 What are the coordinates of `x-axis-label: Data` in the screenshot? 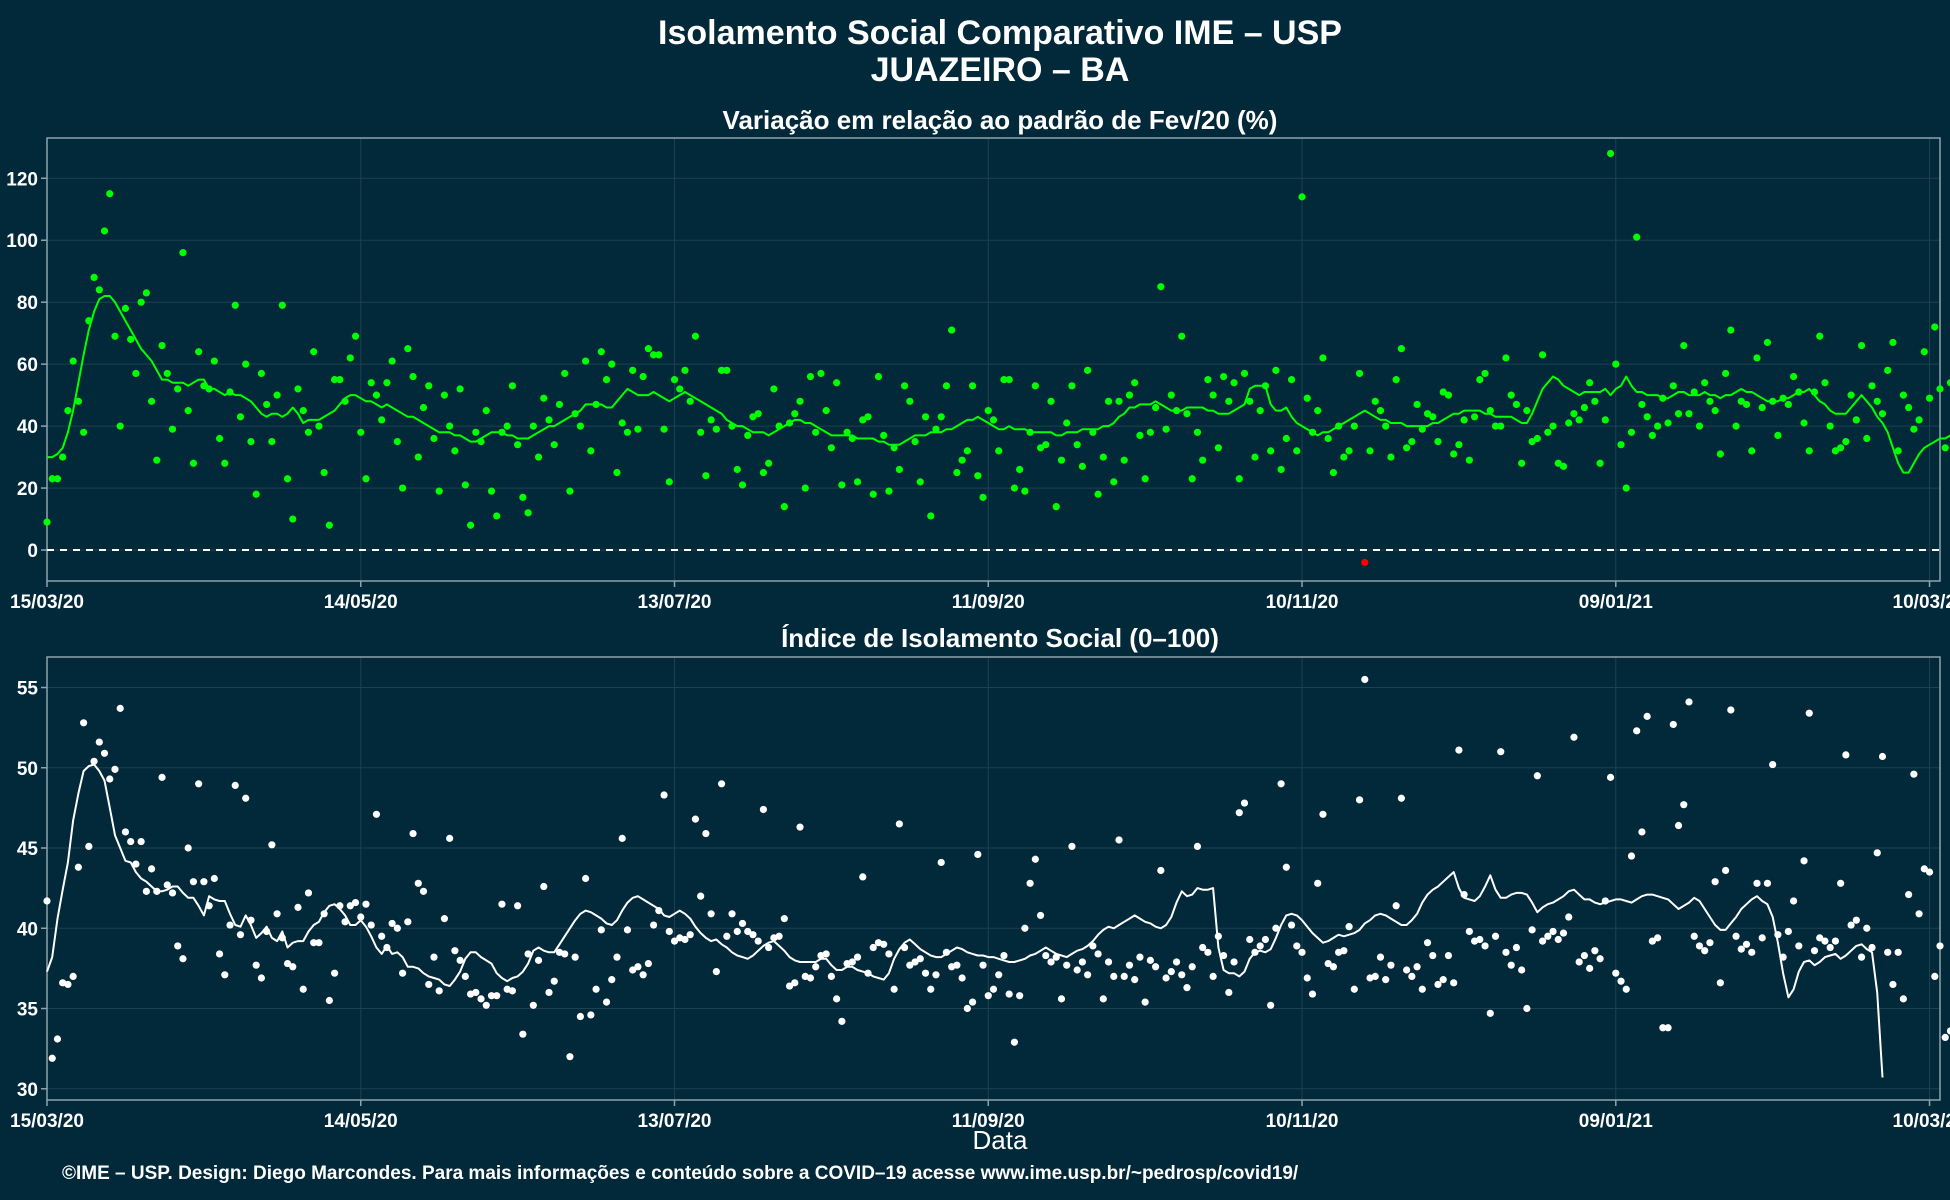 It's located at (1000, 1140).